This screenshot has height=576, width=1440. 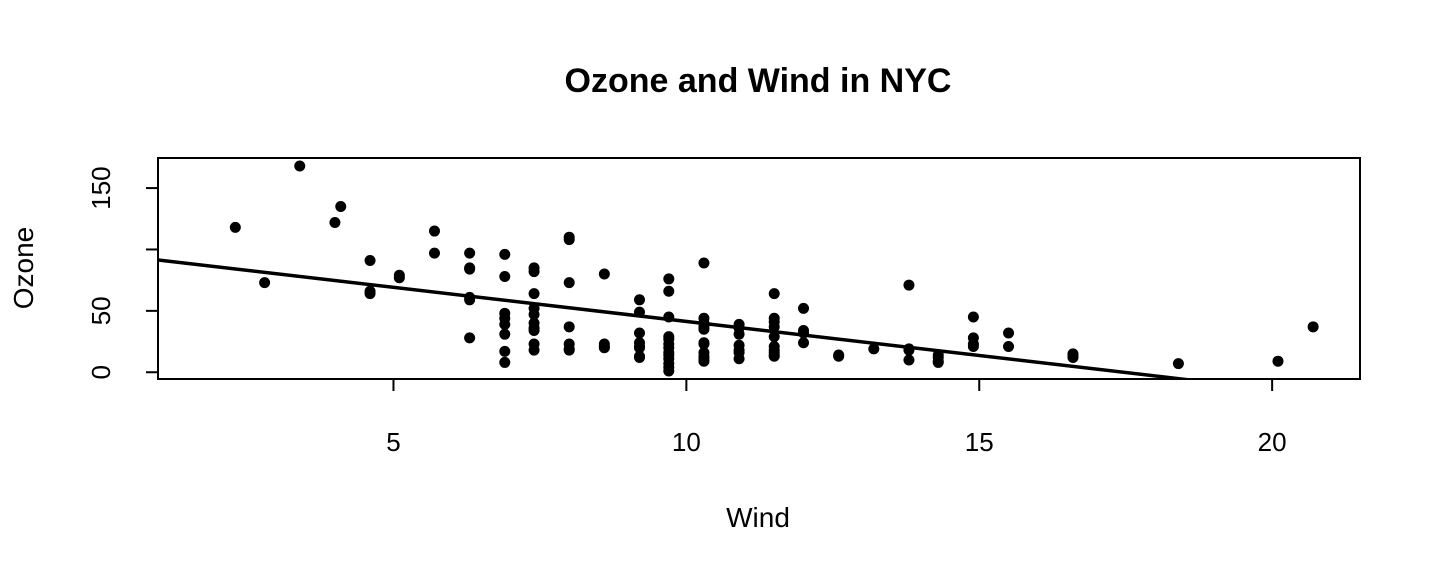 What do you see at coordinates (758, 517) in the screenshot?
I see `x-axis-label: Wind` at bounding box center [758, 517].